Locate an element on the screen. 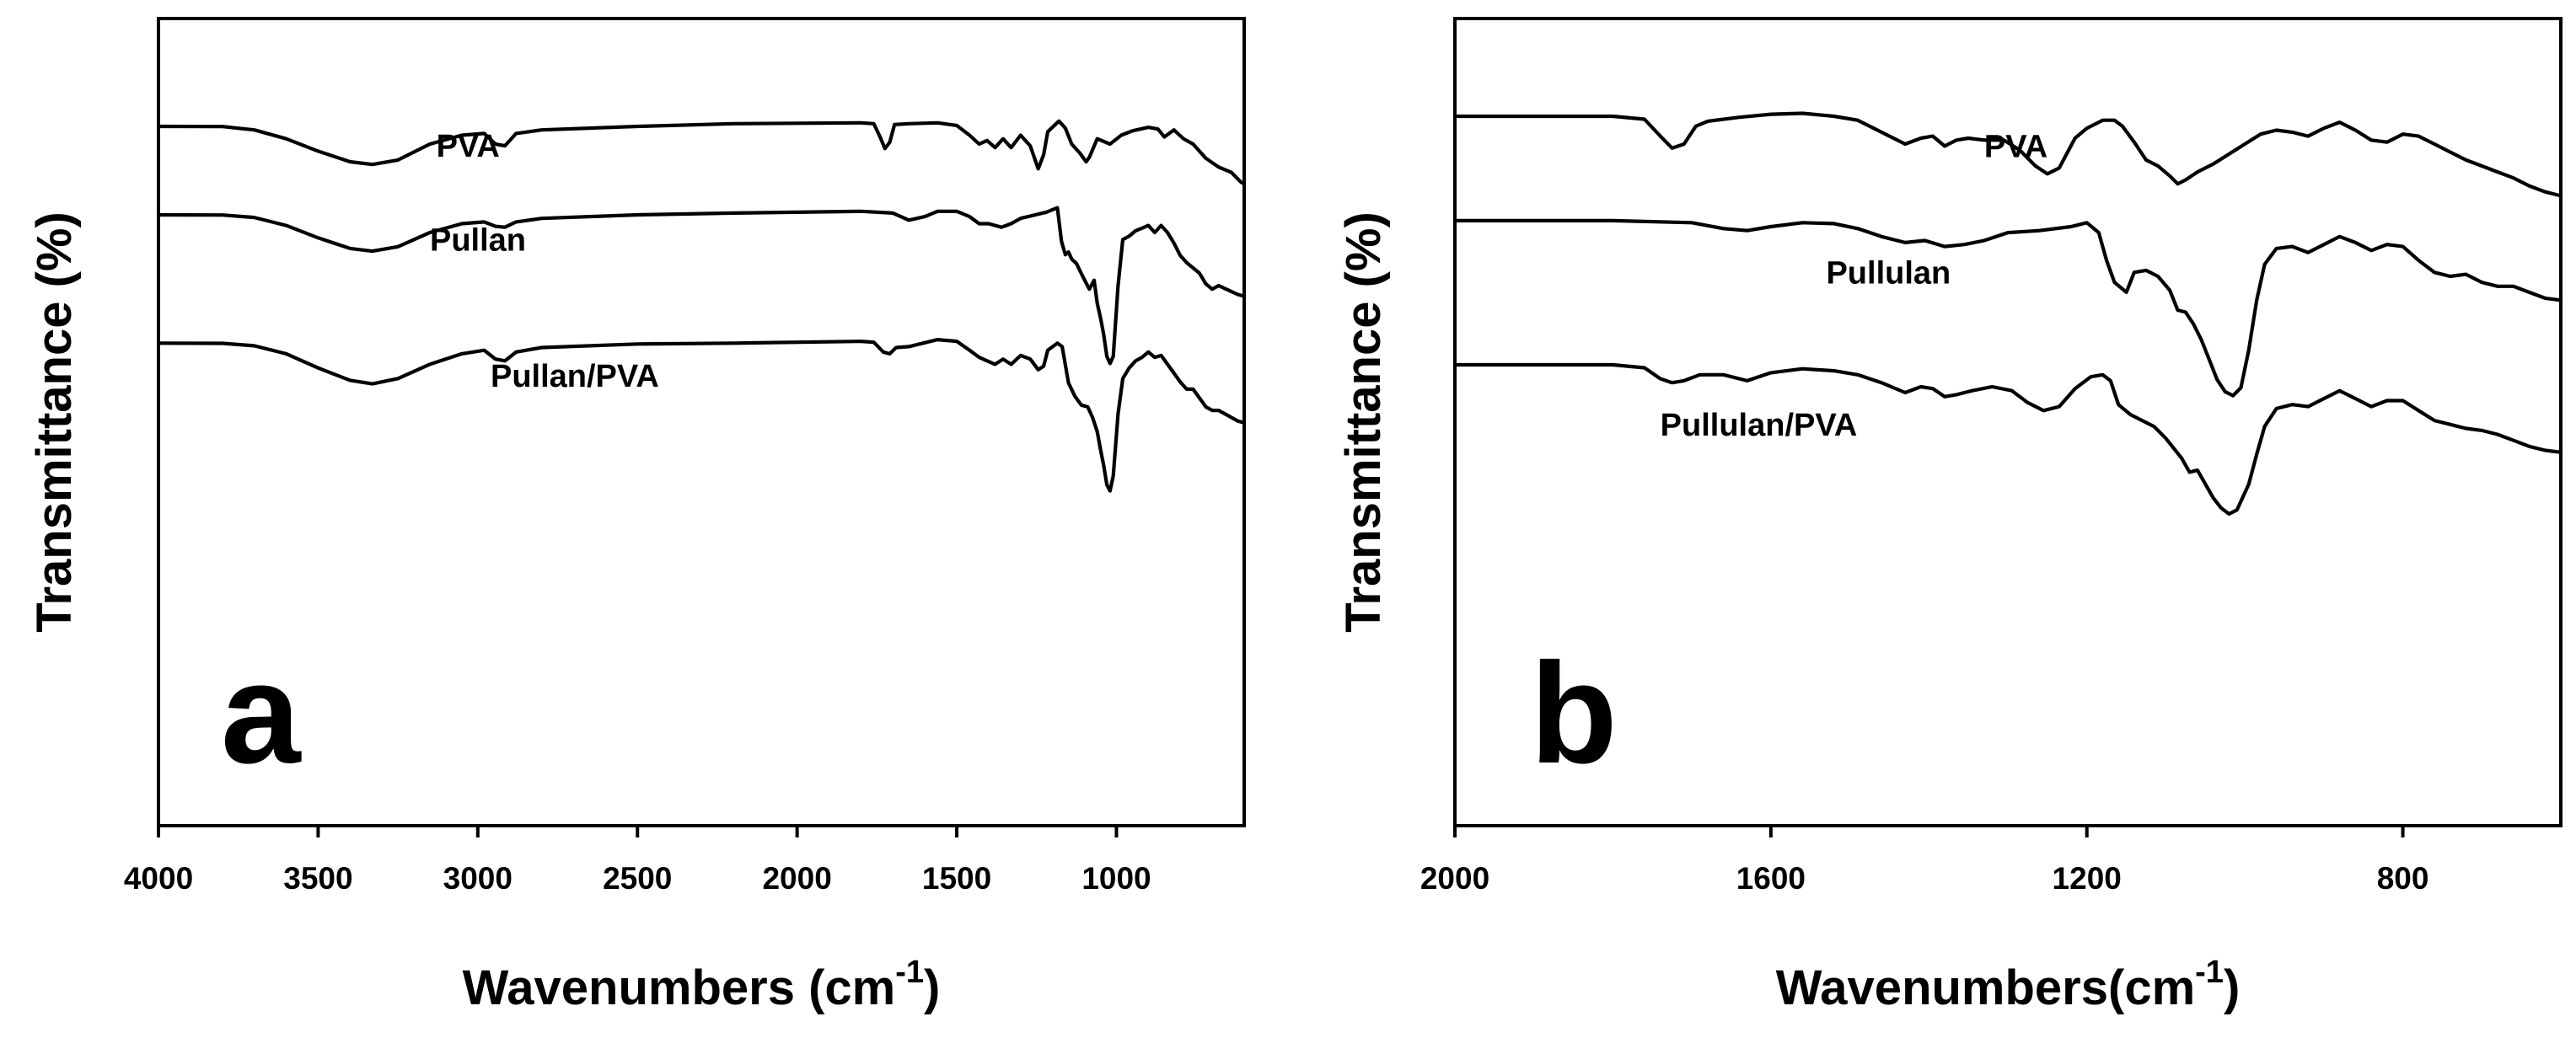  panel-a-x-axis-title-close: ) is located at coordinates (932, 987).